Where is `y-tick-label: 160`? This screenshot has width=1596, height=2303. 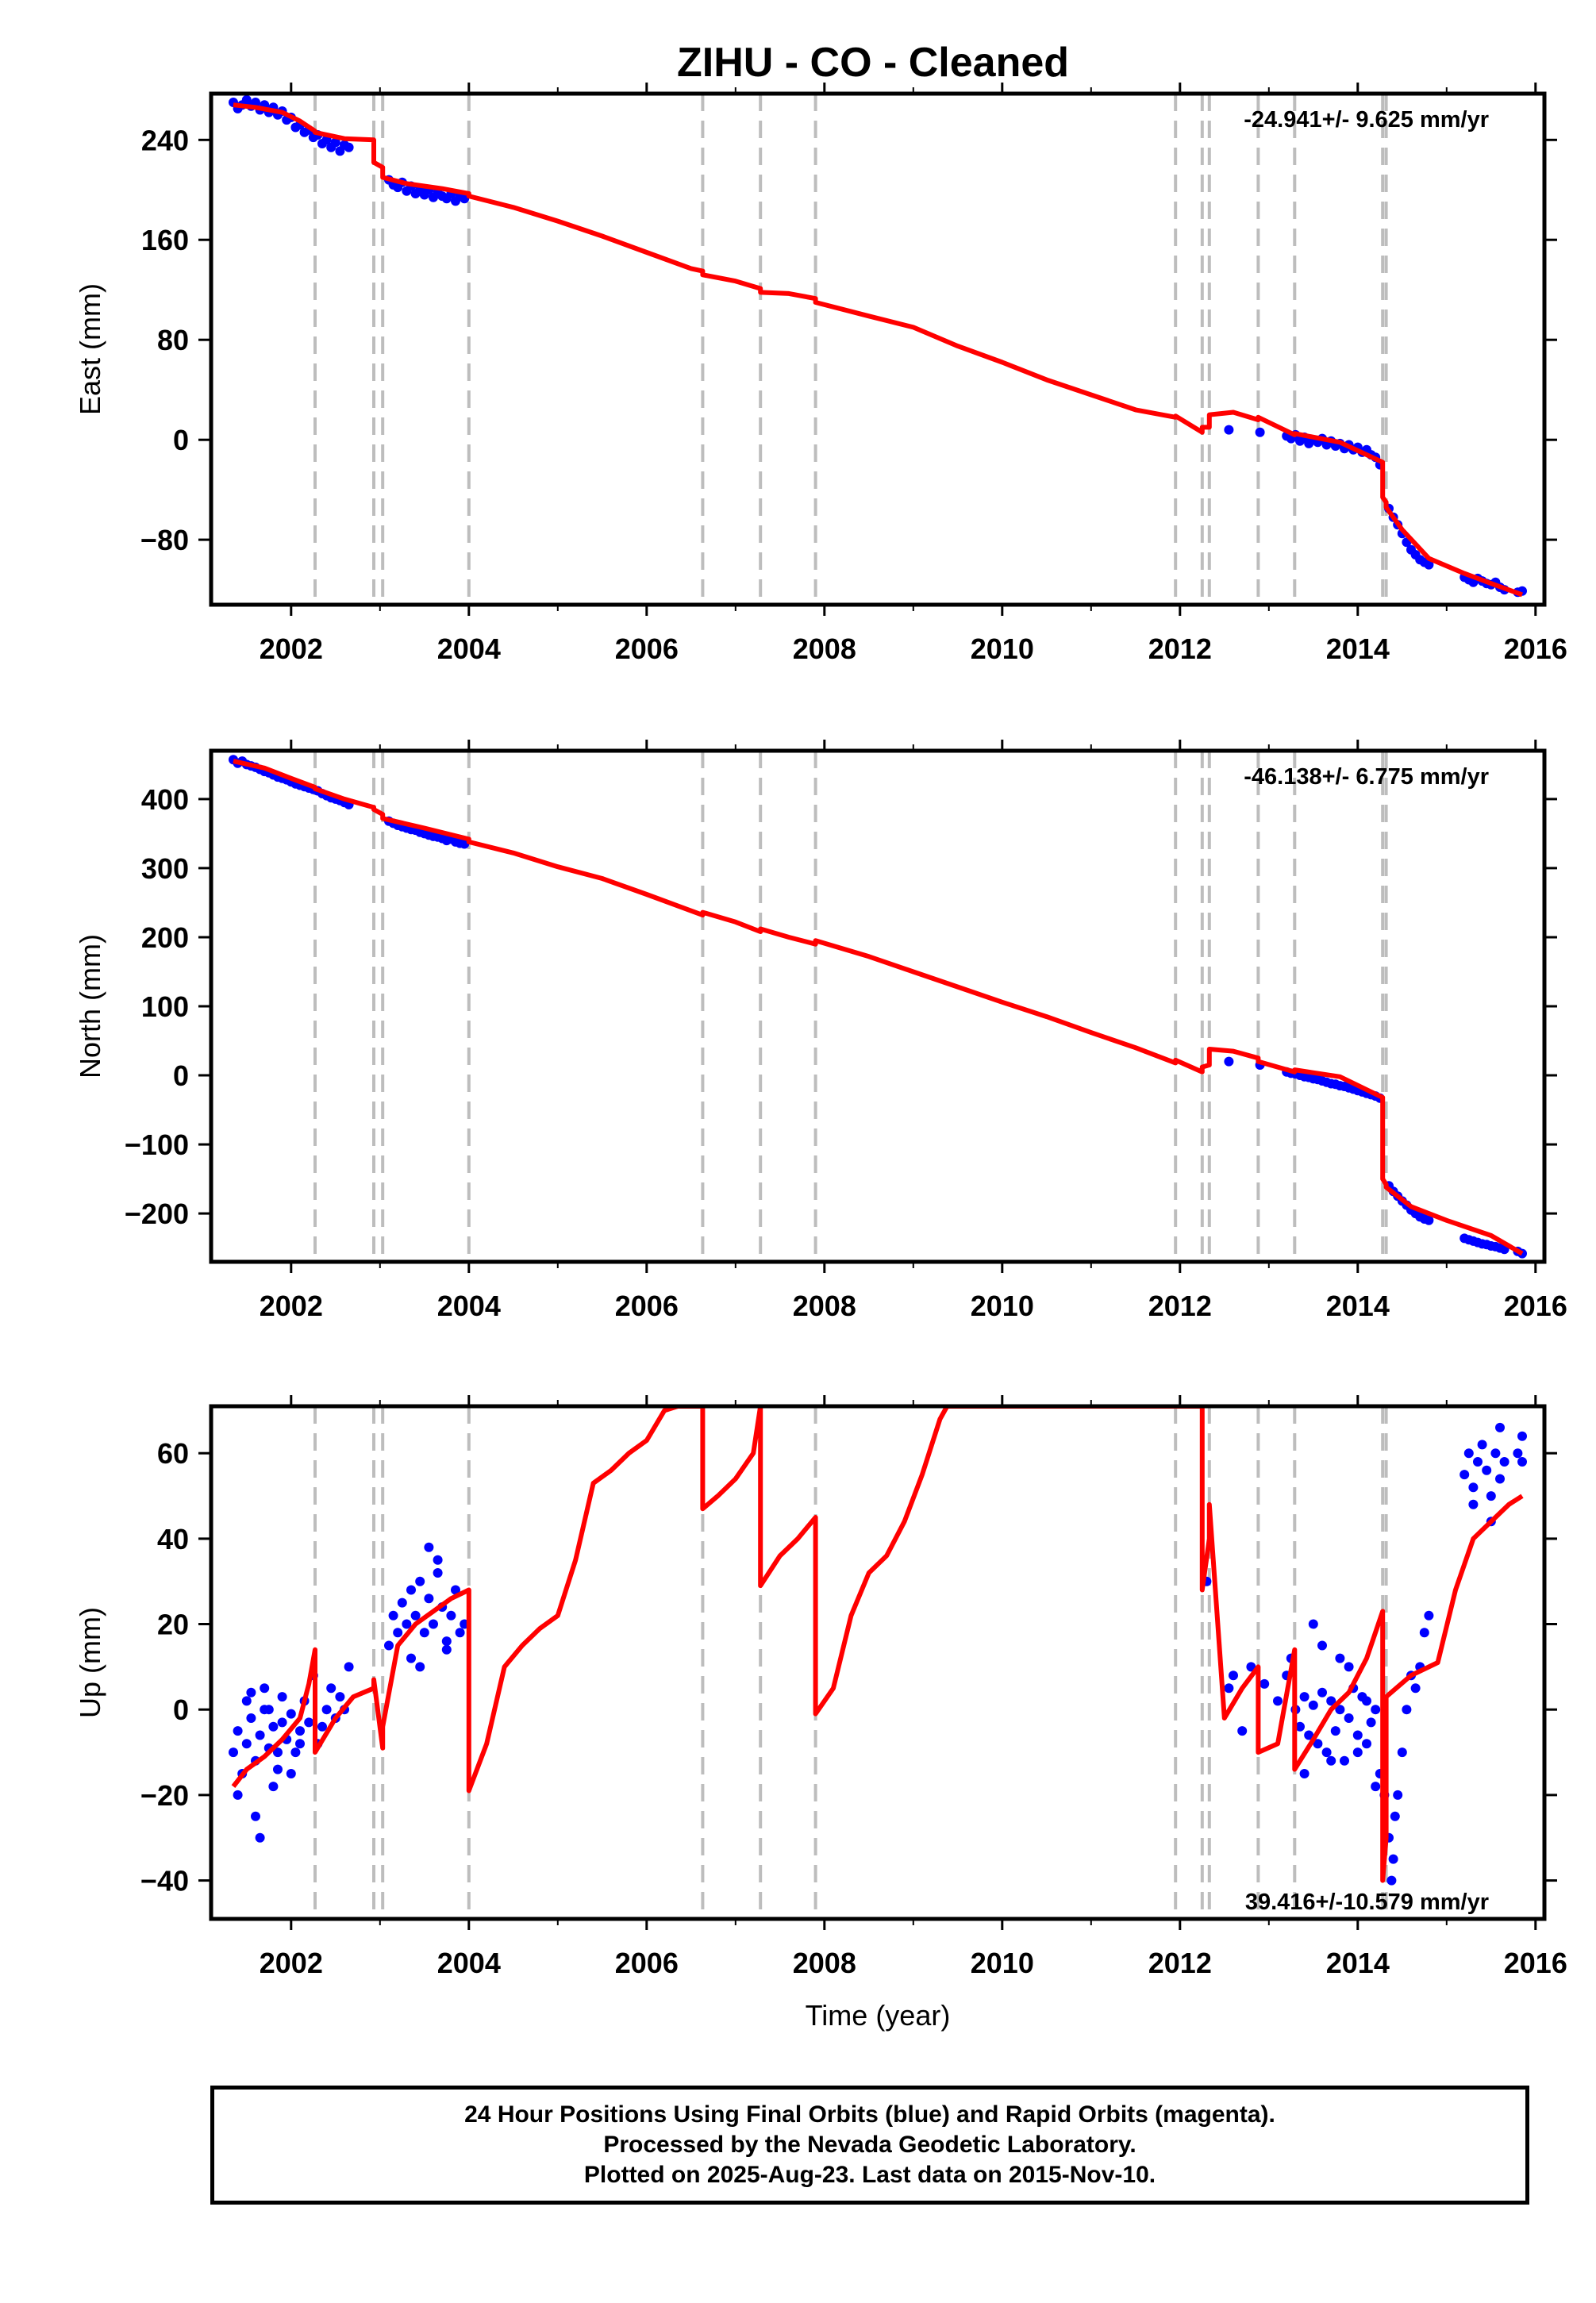
y-tick-label: 160 is located at coordinates (165, 240).